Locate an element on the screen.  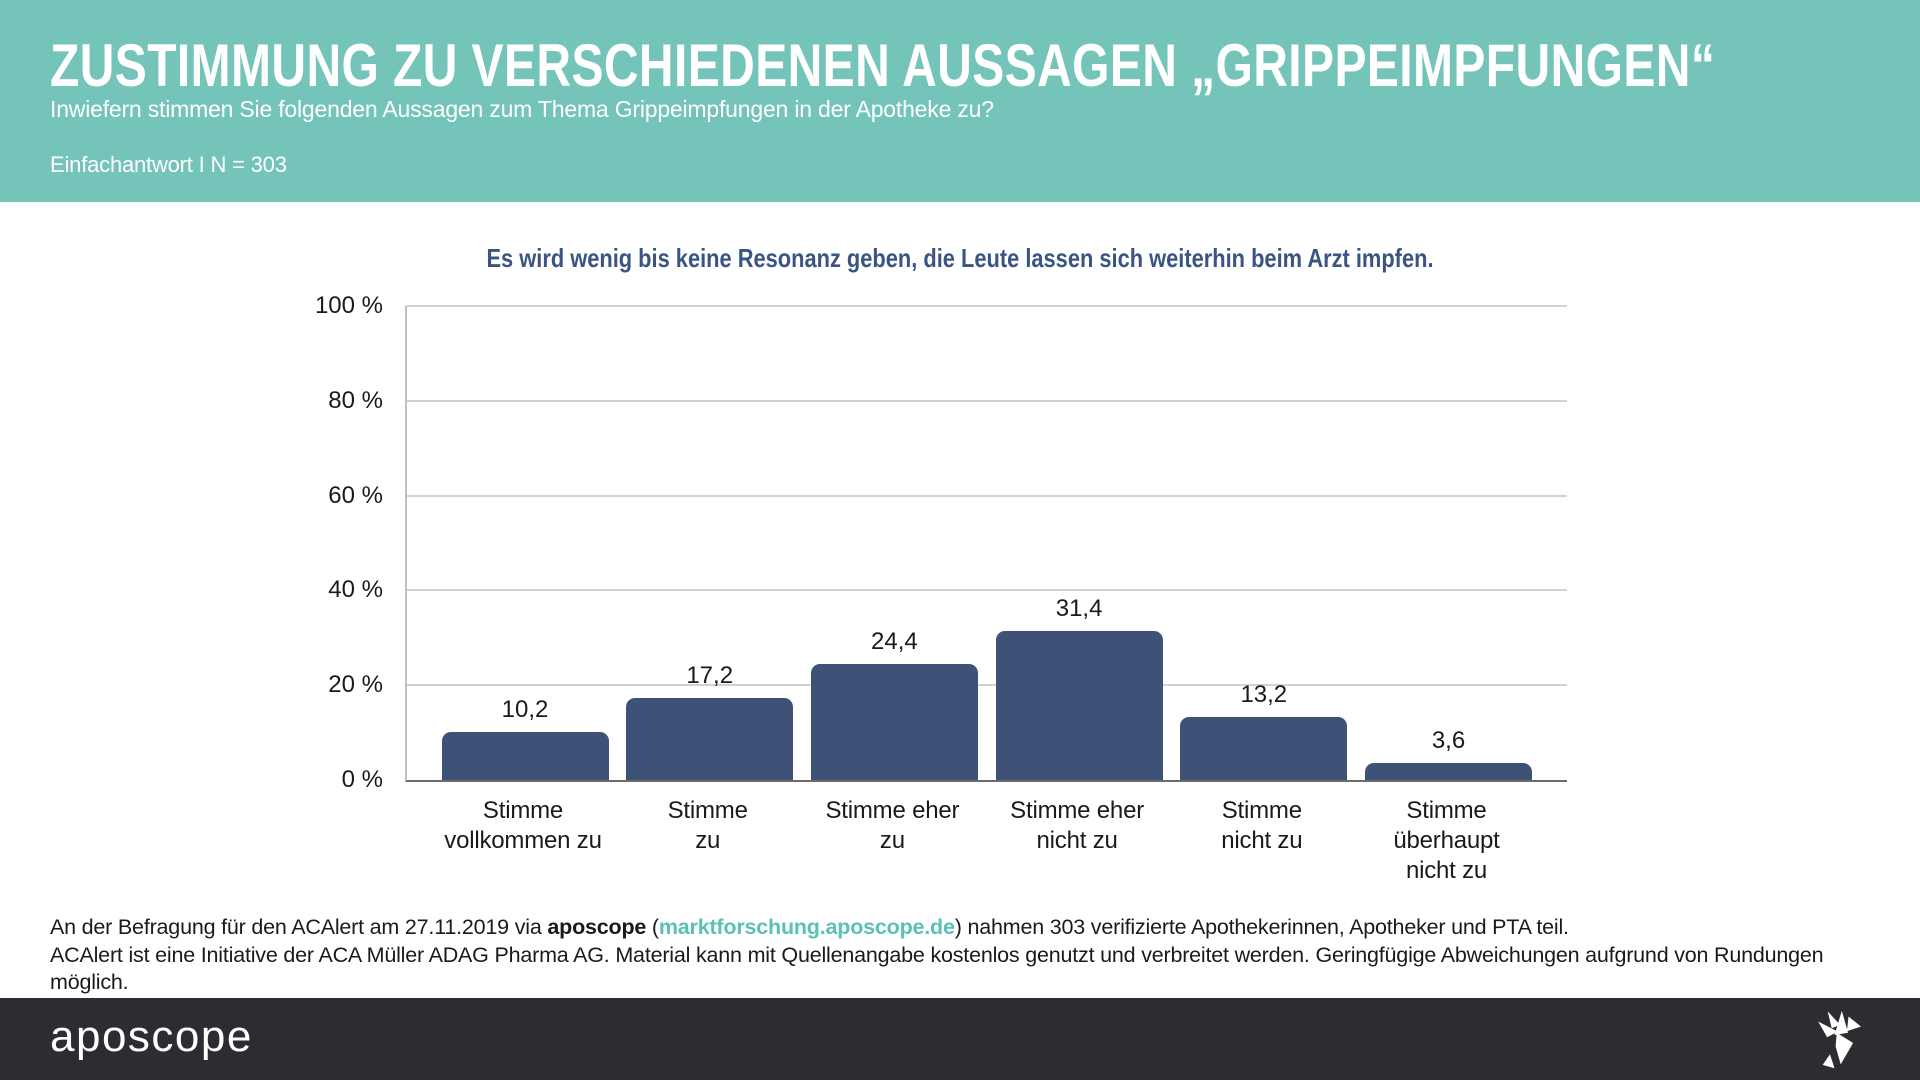
y-axis-tick-label: 20 % is located at coordinates (355, 685).